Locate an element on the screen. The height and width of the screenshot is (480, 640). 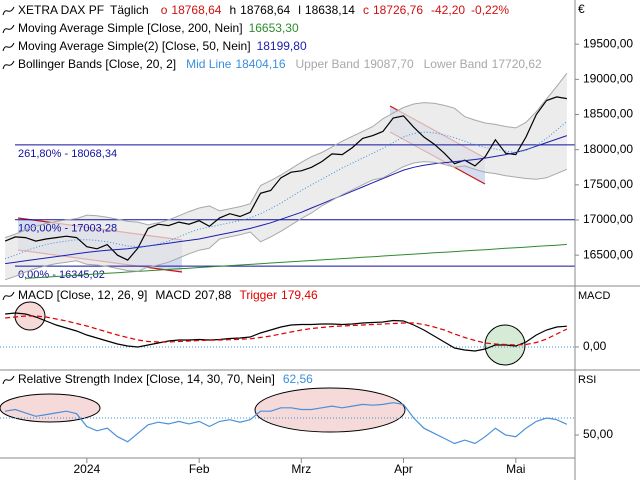
legend-text: 18404,16 is located at coordinates (260, 64).